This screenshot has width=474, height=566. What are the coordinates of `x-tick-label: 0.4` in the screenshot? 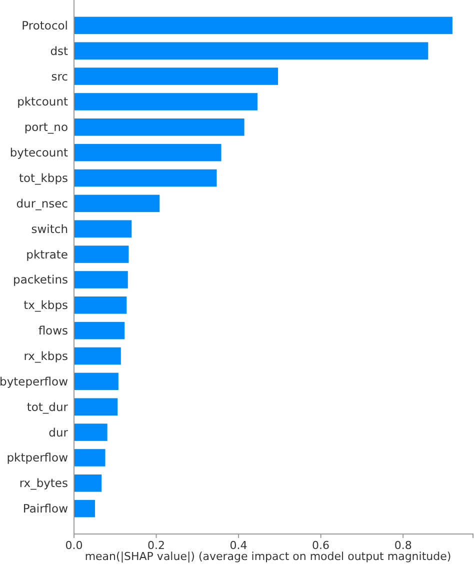 It's located at (239, 545).